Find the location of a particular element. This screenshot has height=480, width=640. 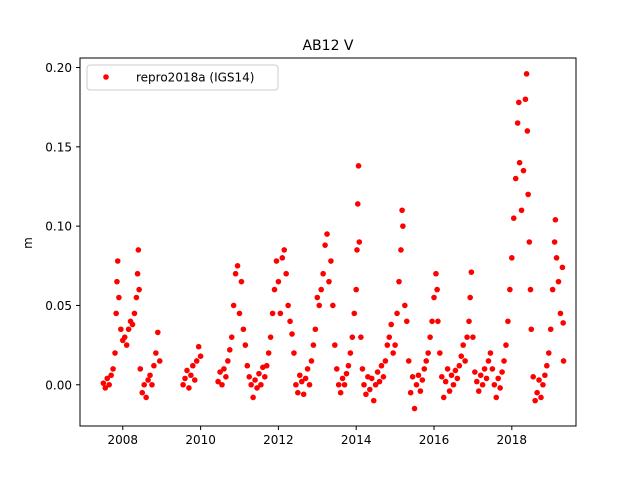

x-tick-label: 2014 is located at coordinates (356, 440).